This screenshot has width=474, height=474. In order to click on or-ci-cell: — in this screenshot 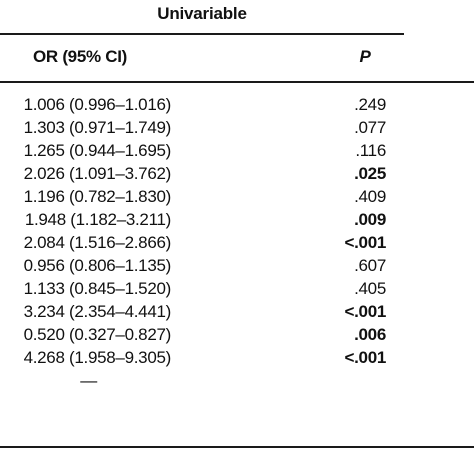, I will do `click(88, 380)`.